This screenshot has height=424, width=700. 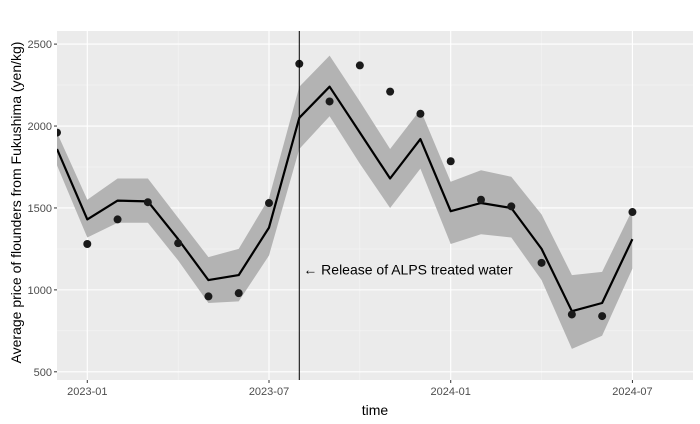 What do you see at coordinates (360, 389) in the screenshot?
I see `x-axis-ticks: 2023-01 2023-07 2024-01 2024-07` at bounding box center [360, 389].